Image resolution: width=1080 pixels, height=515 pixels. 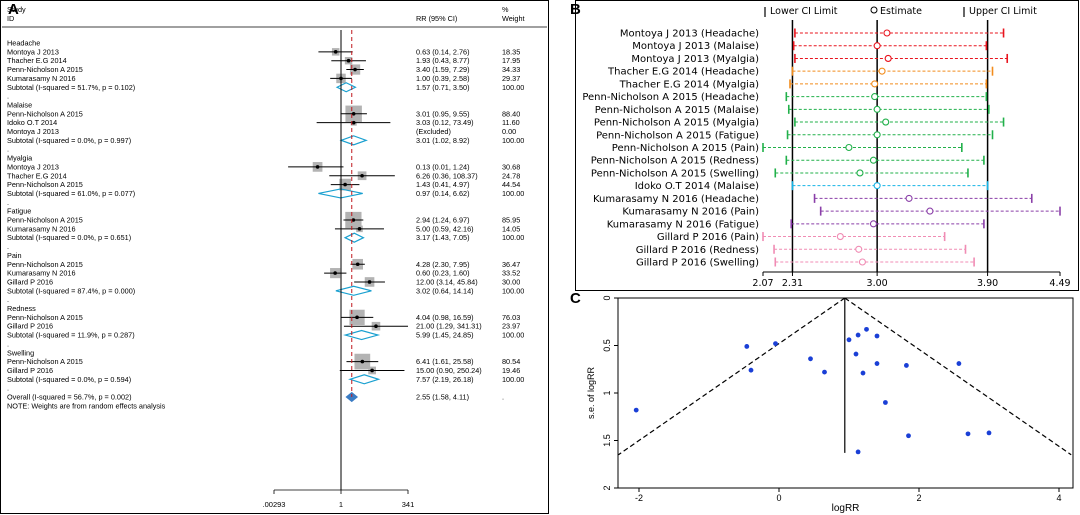 What do you see at coordinates (689, 34) in the screenshot?
I see `interval-row-label: Montoya J 2013 (Headache)` at bounding box center [689, 34].